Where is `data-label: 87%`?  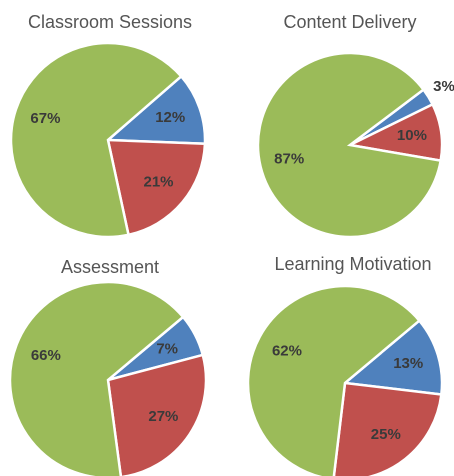 data-label: 87% is located at coordinates (289, 159).